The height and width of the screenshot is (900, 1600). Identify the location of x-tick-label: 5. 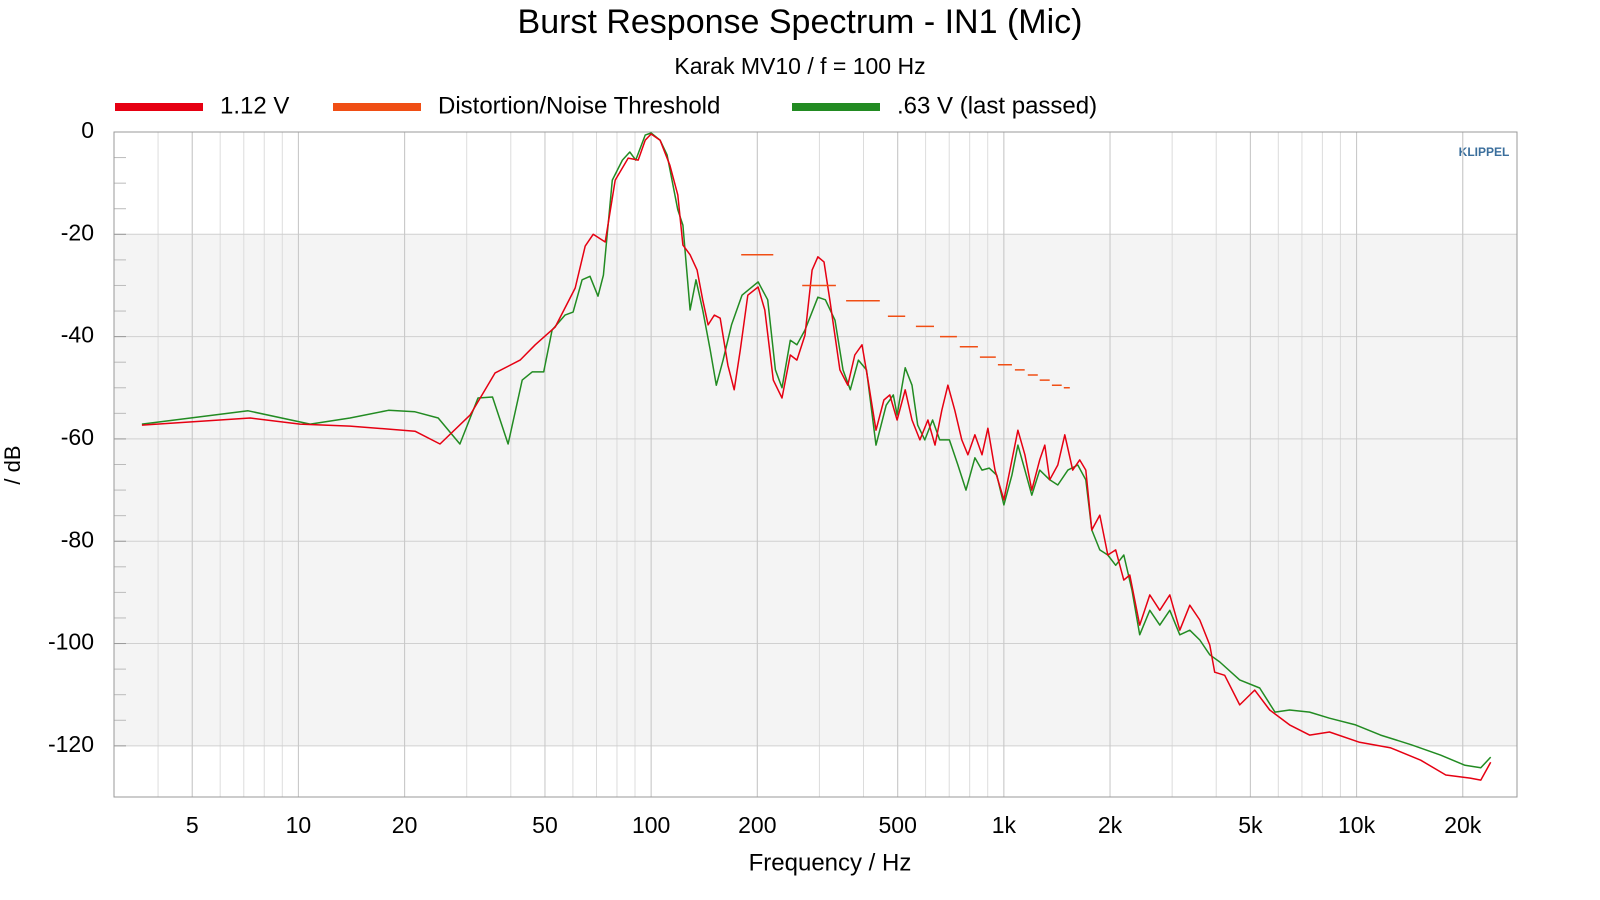
(192, 825).